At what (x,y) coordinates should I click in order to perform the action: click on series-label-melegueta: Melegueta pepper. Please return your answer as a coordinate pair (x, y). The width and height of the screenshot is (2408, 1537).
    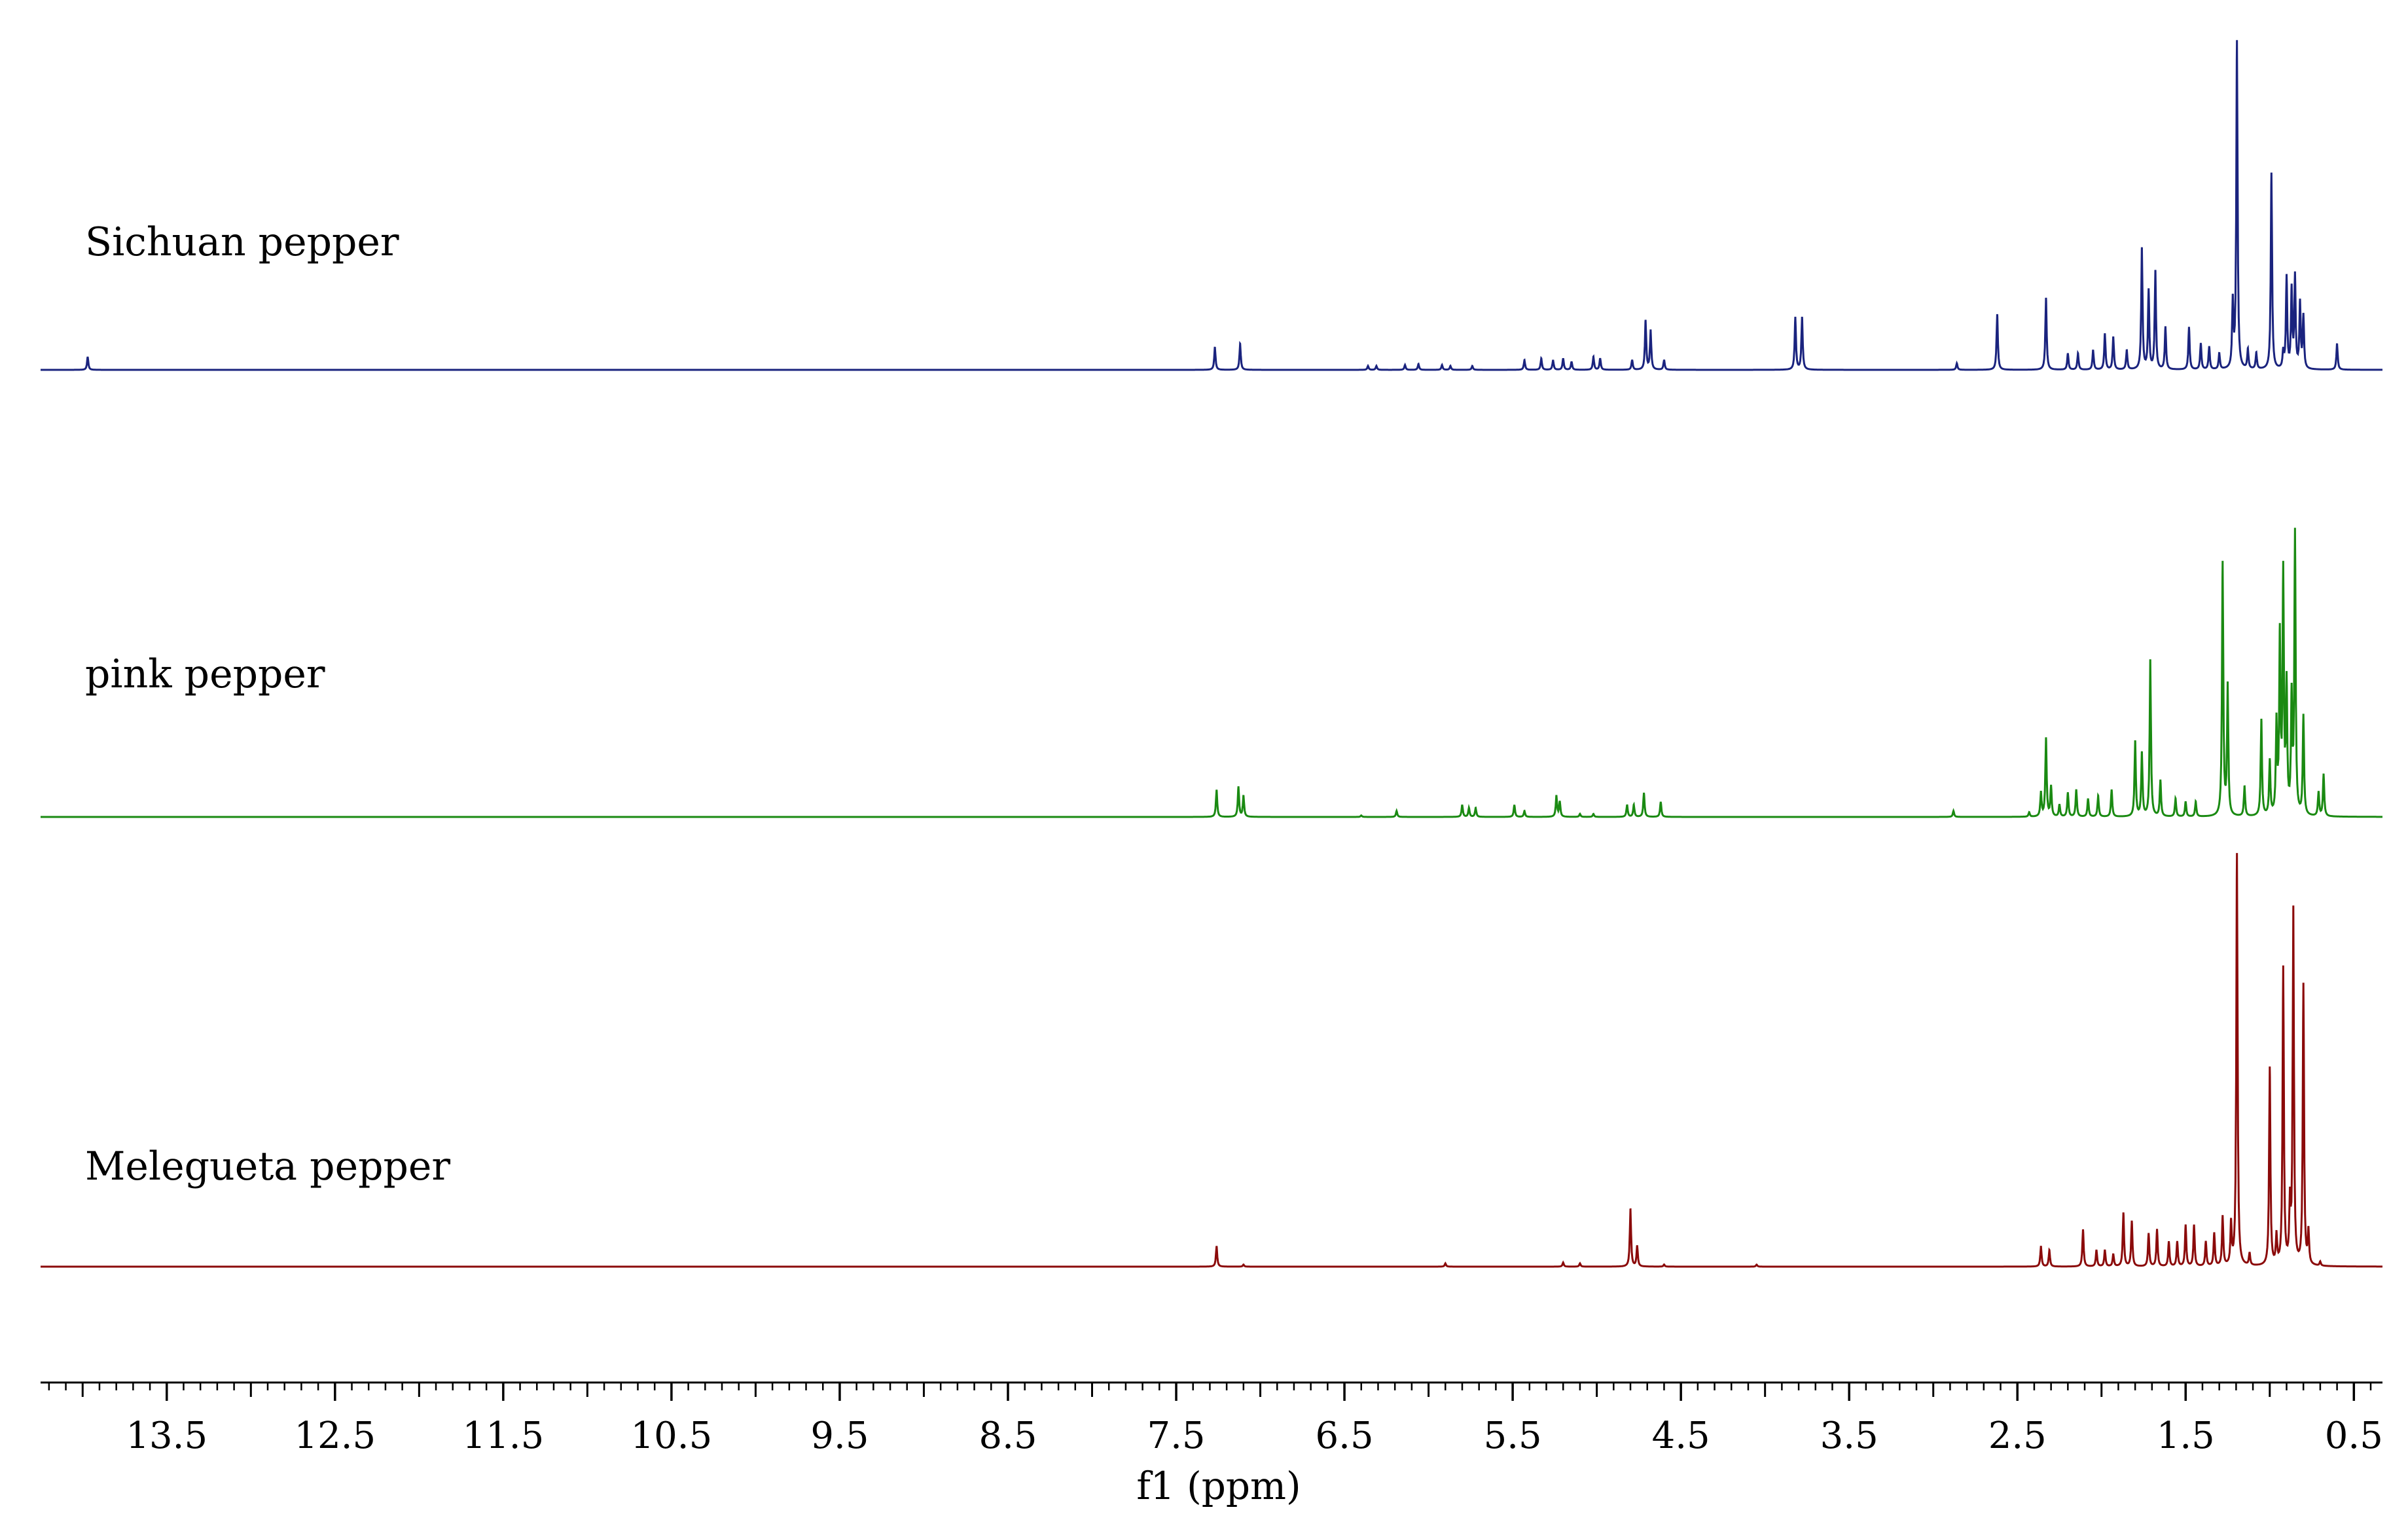
    Looking at the image, I should click on (267, 1166).